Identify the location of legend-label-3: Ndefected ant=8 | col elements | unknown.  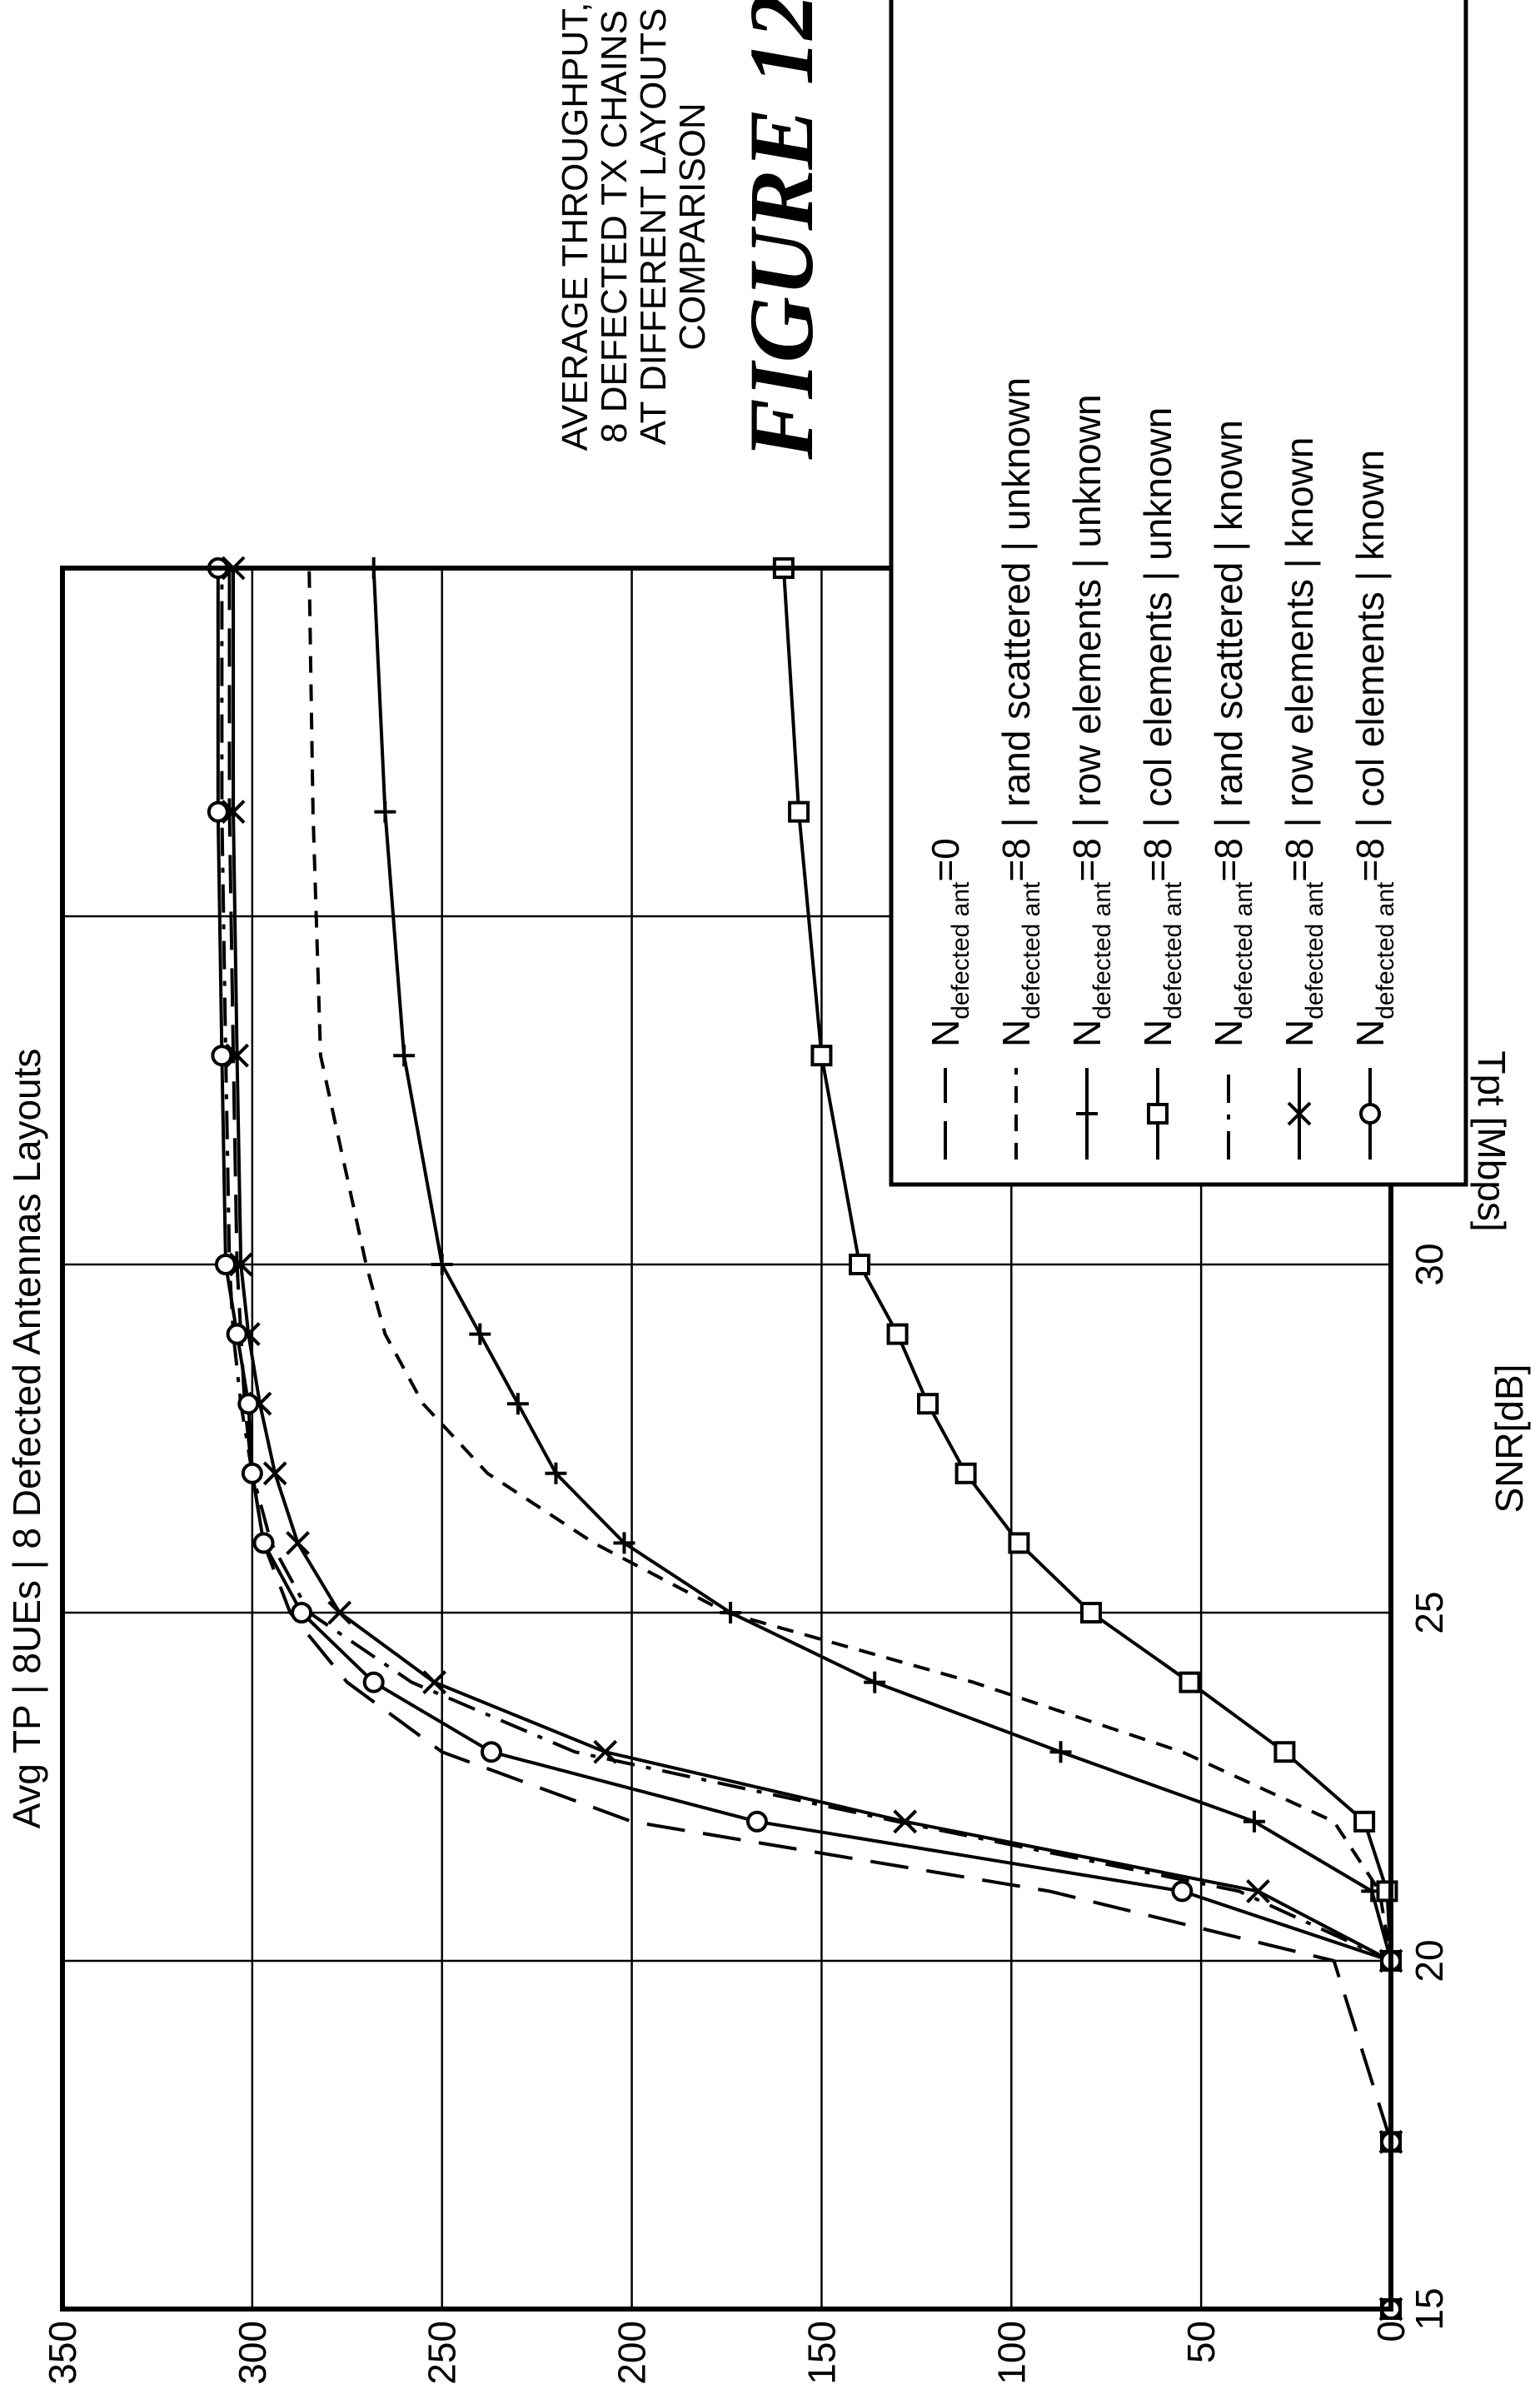
(1161, 727).